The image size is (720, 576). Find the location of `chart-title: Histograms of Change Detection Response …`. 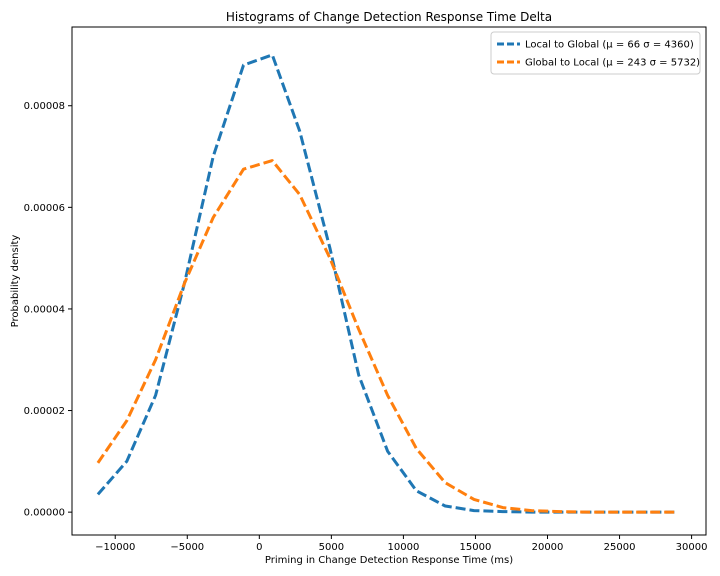

chart-title: Histograms of Change Detection Response … is located at coordinates (389, 17).